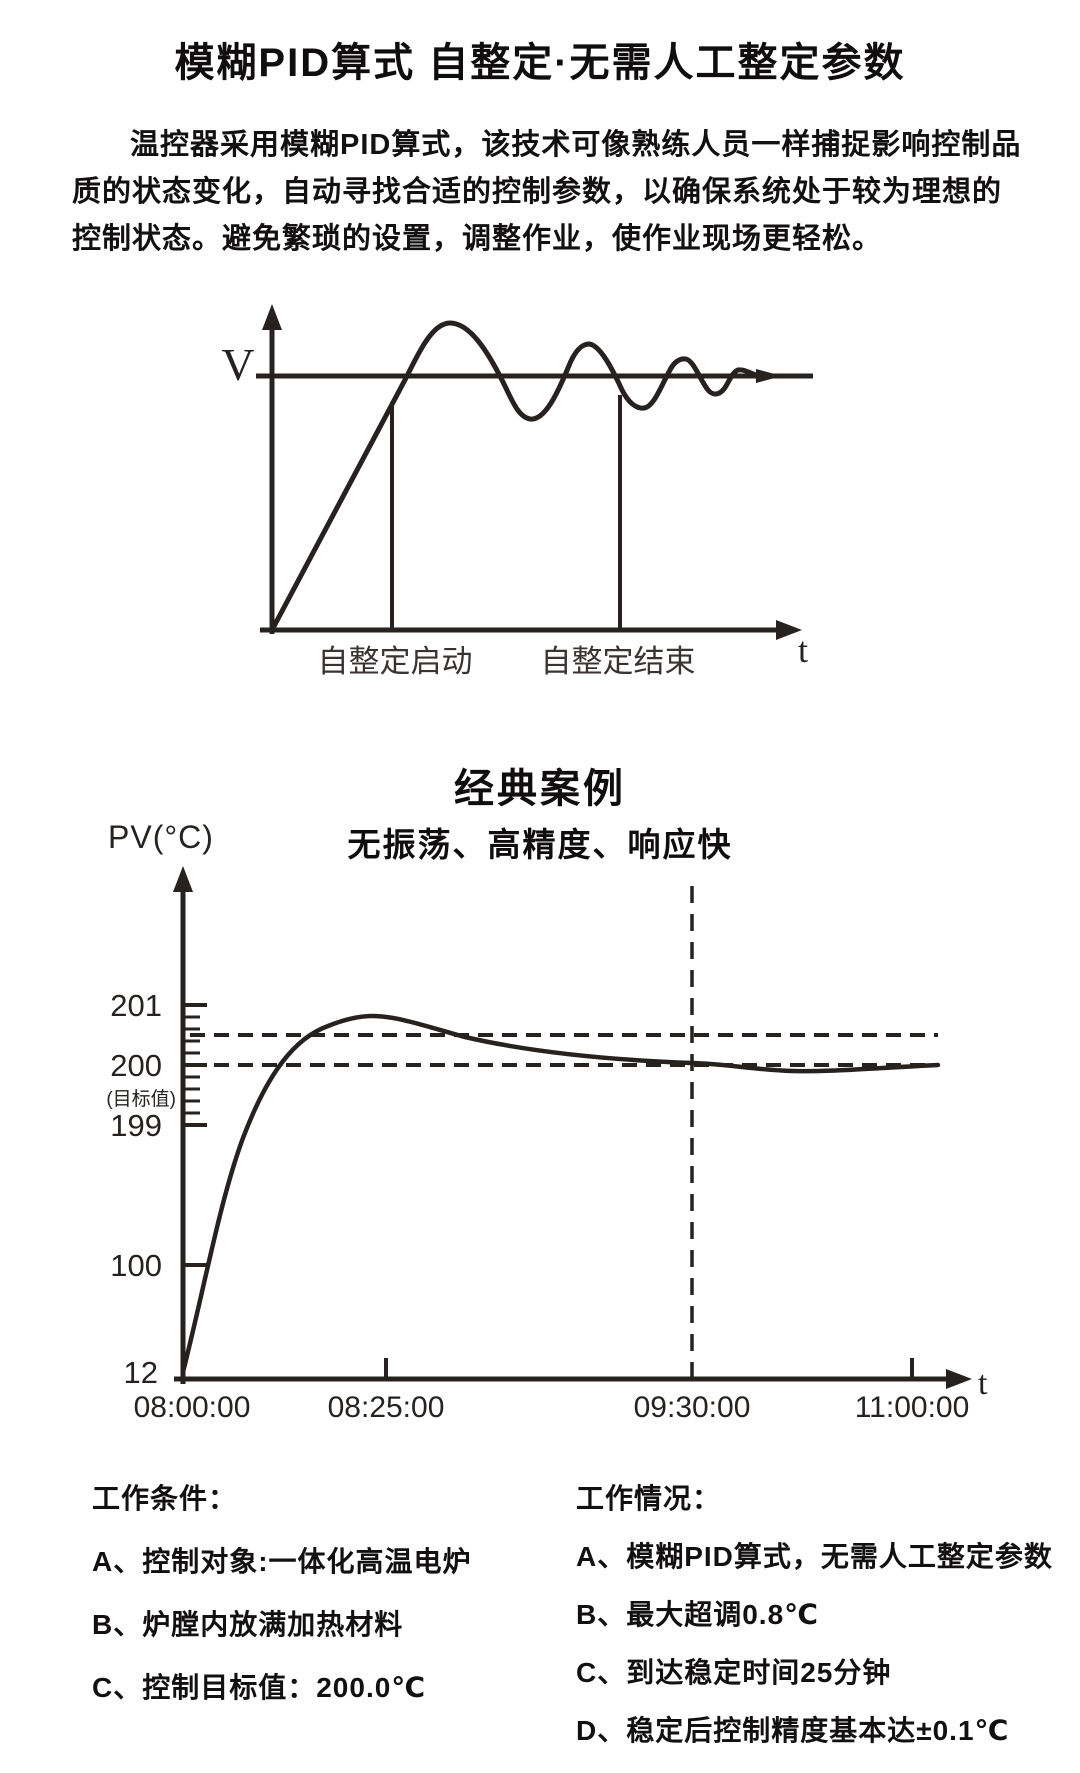 This screenshot has width=1080, height=1773. Describe the element at coordinates (519, 476) in the screenshot. I see `d1-response-curve` at that location.